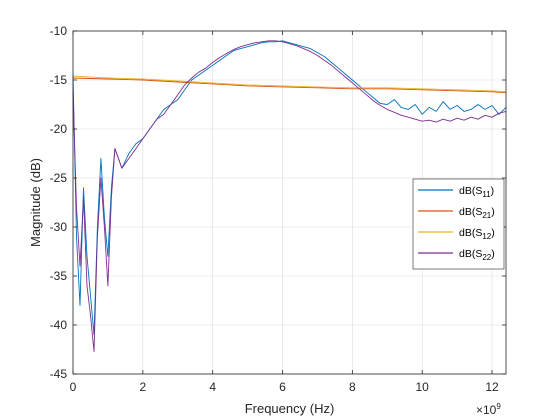 The image size is (560, 420). Describe the element at coordinates (142, 387) in the screenshot. I see `x-tick-label: 2` at that location.